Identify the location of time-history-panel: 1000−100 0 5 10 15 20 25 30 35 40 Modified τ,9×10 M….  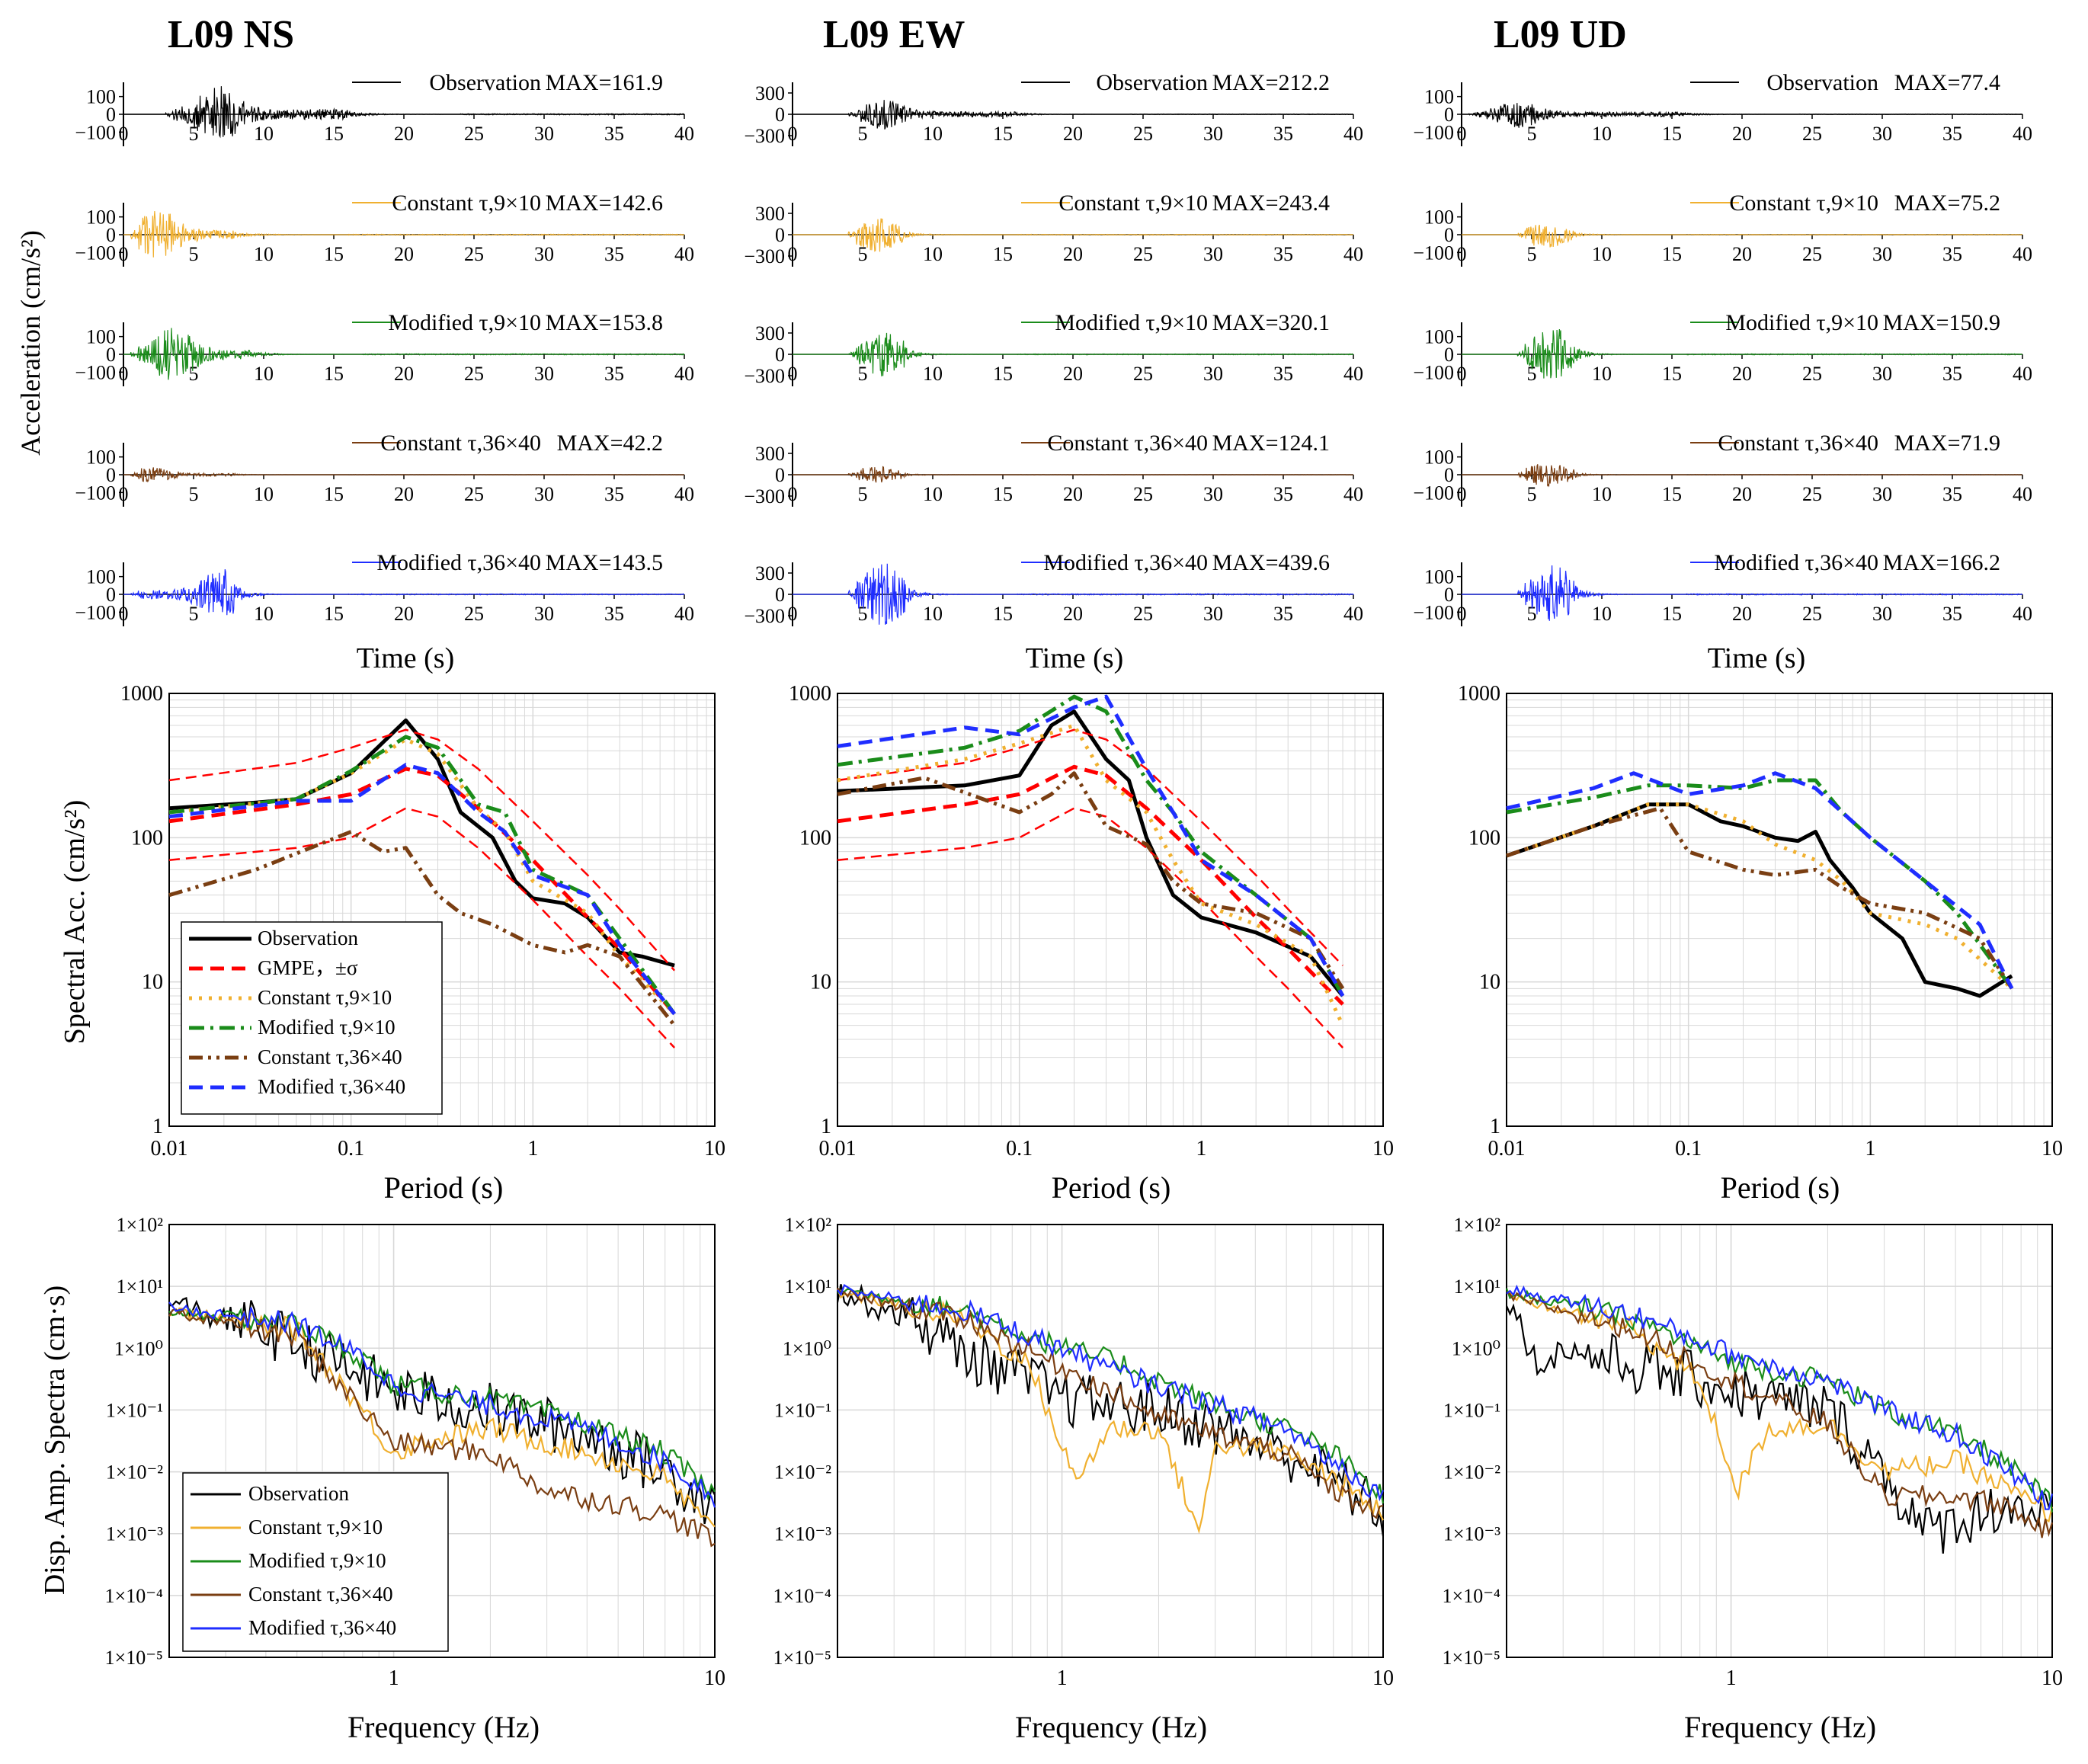
(1723, 348).